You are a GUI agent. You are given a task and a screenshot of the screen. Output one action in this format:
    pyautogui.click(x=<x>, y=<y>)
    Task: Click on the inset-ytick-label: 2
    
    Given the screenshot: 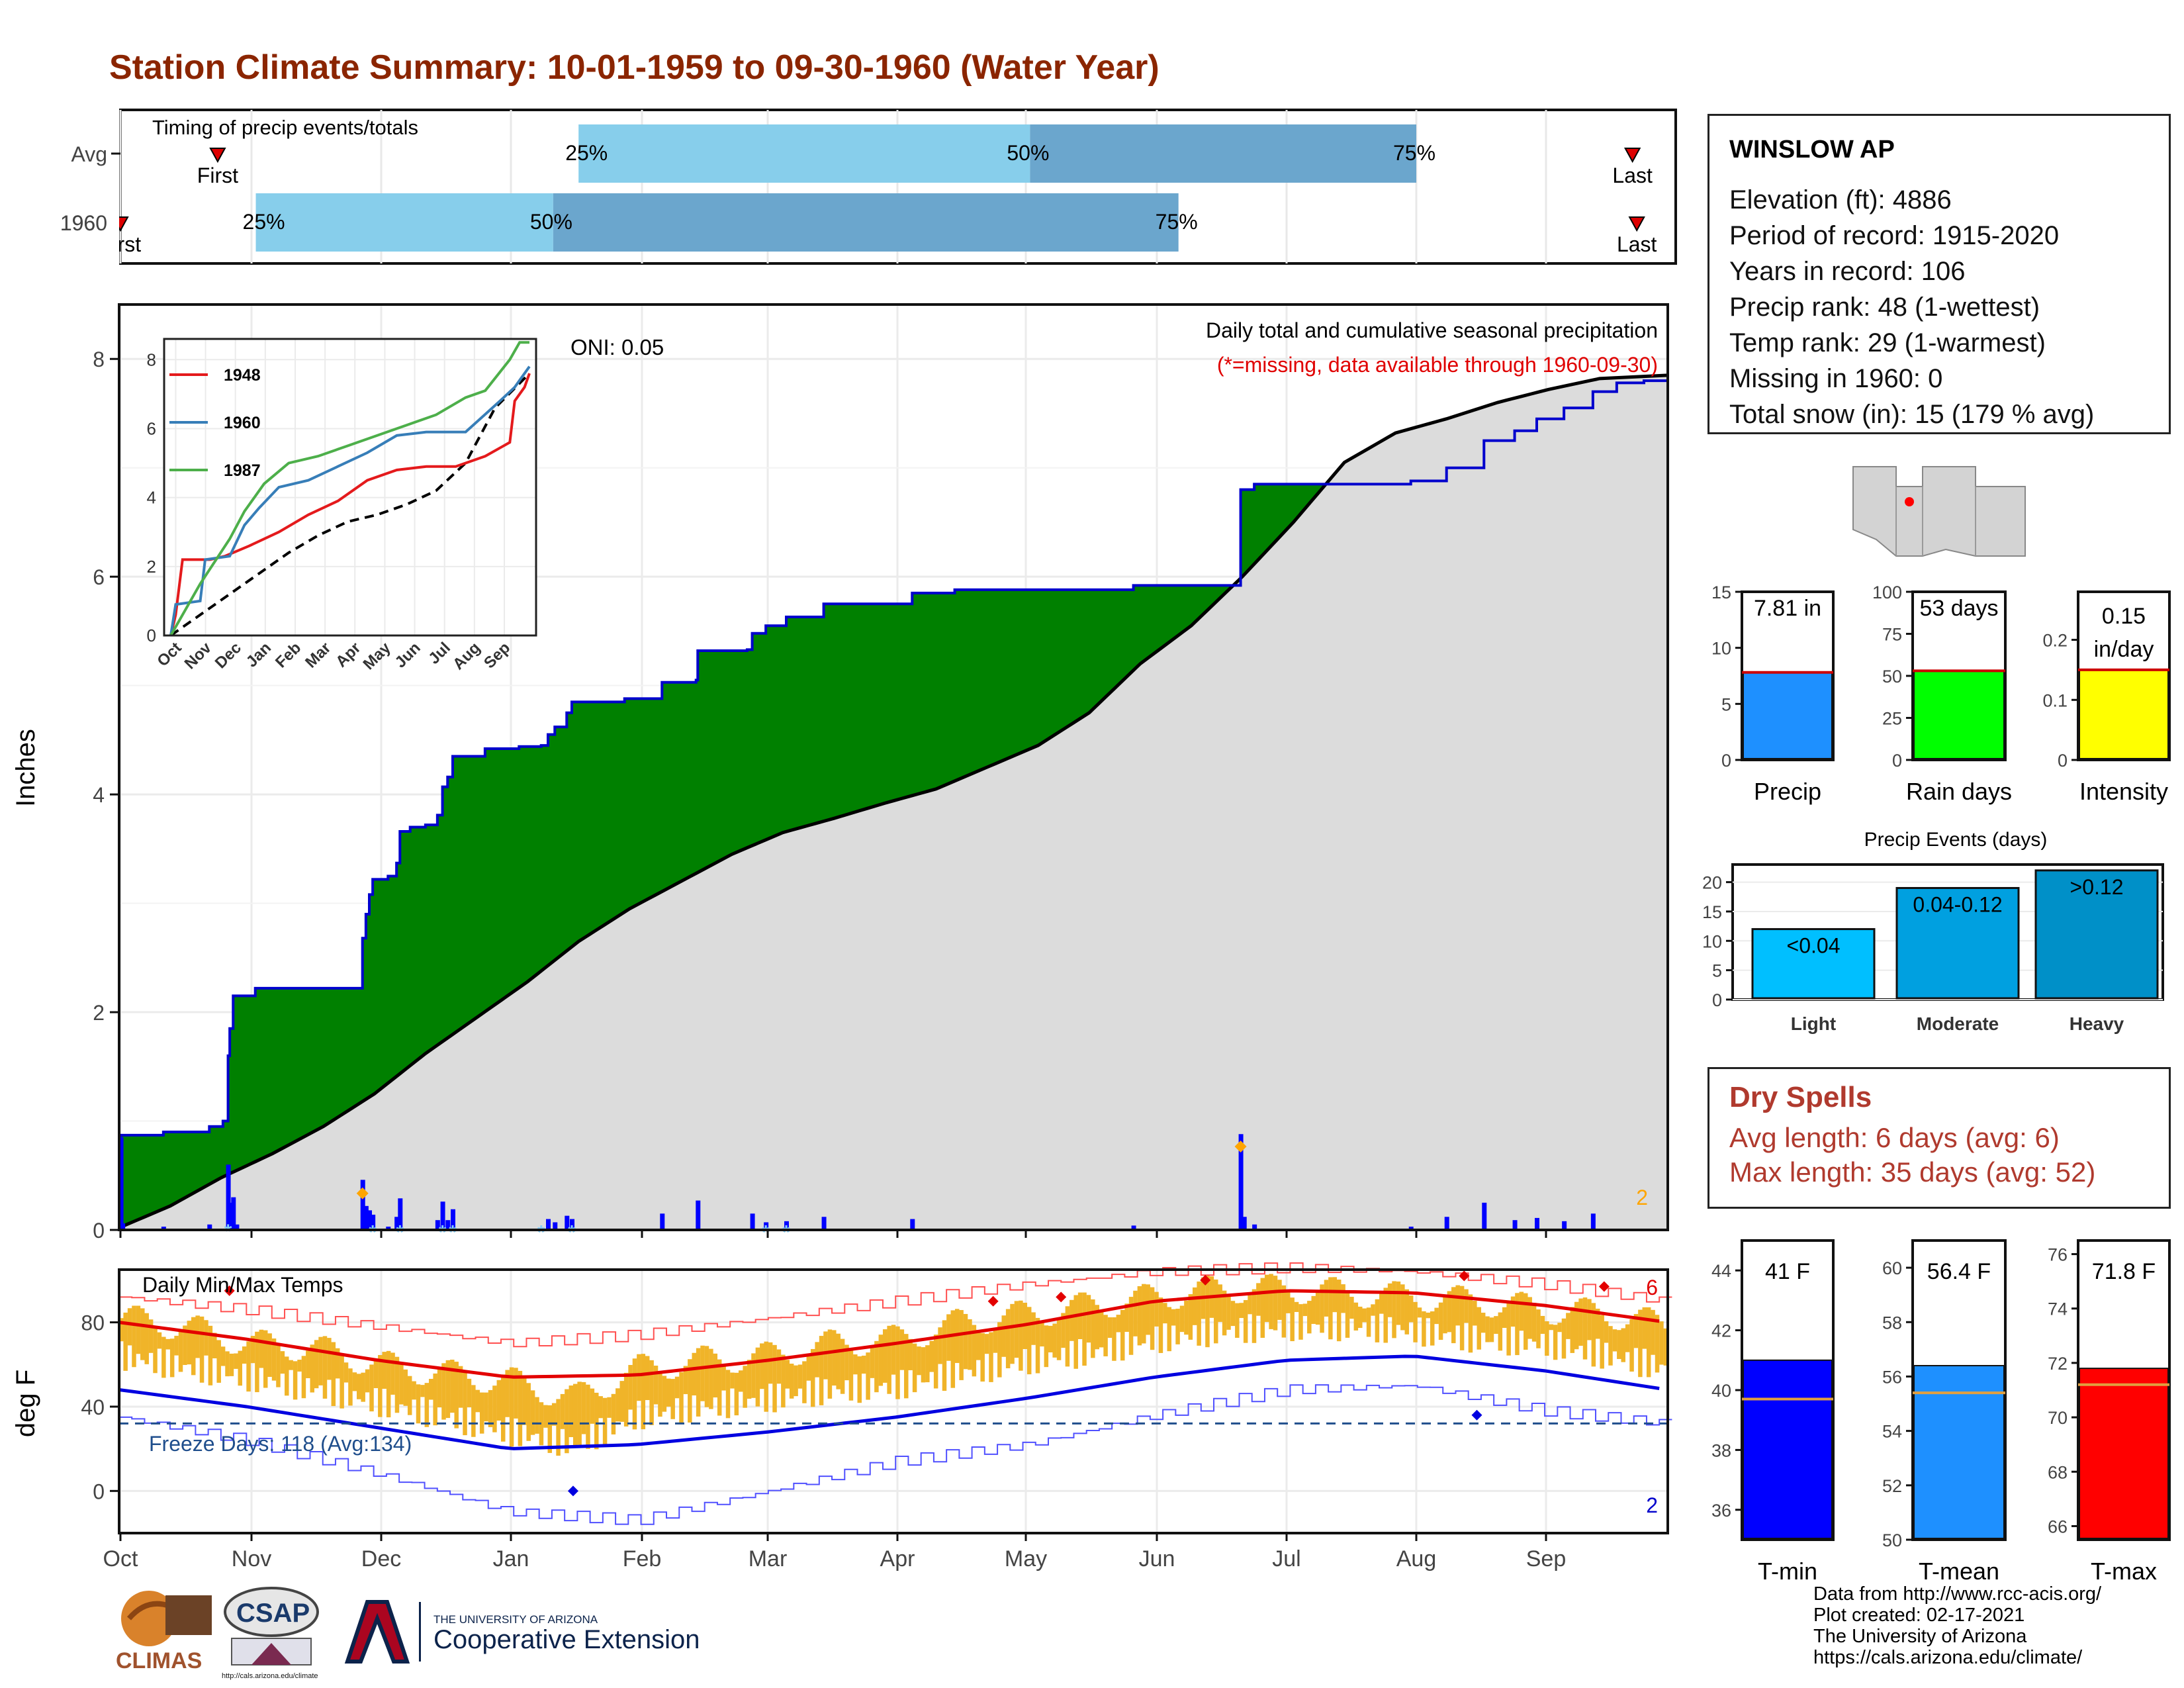 What is the action you would take?
    pyautogui.click(x=151, y=567)
    